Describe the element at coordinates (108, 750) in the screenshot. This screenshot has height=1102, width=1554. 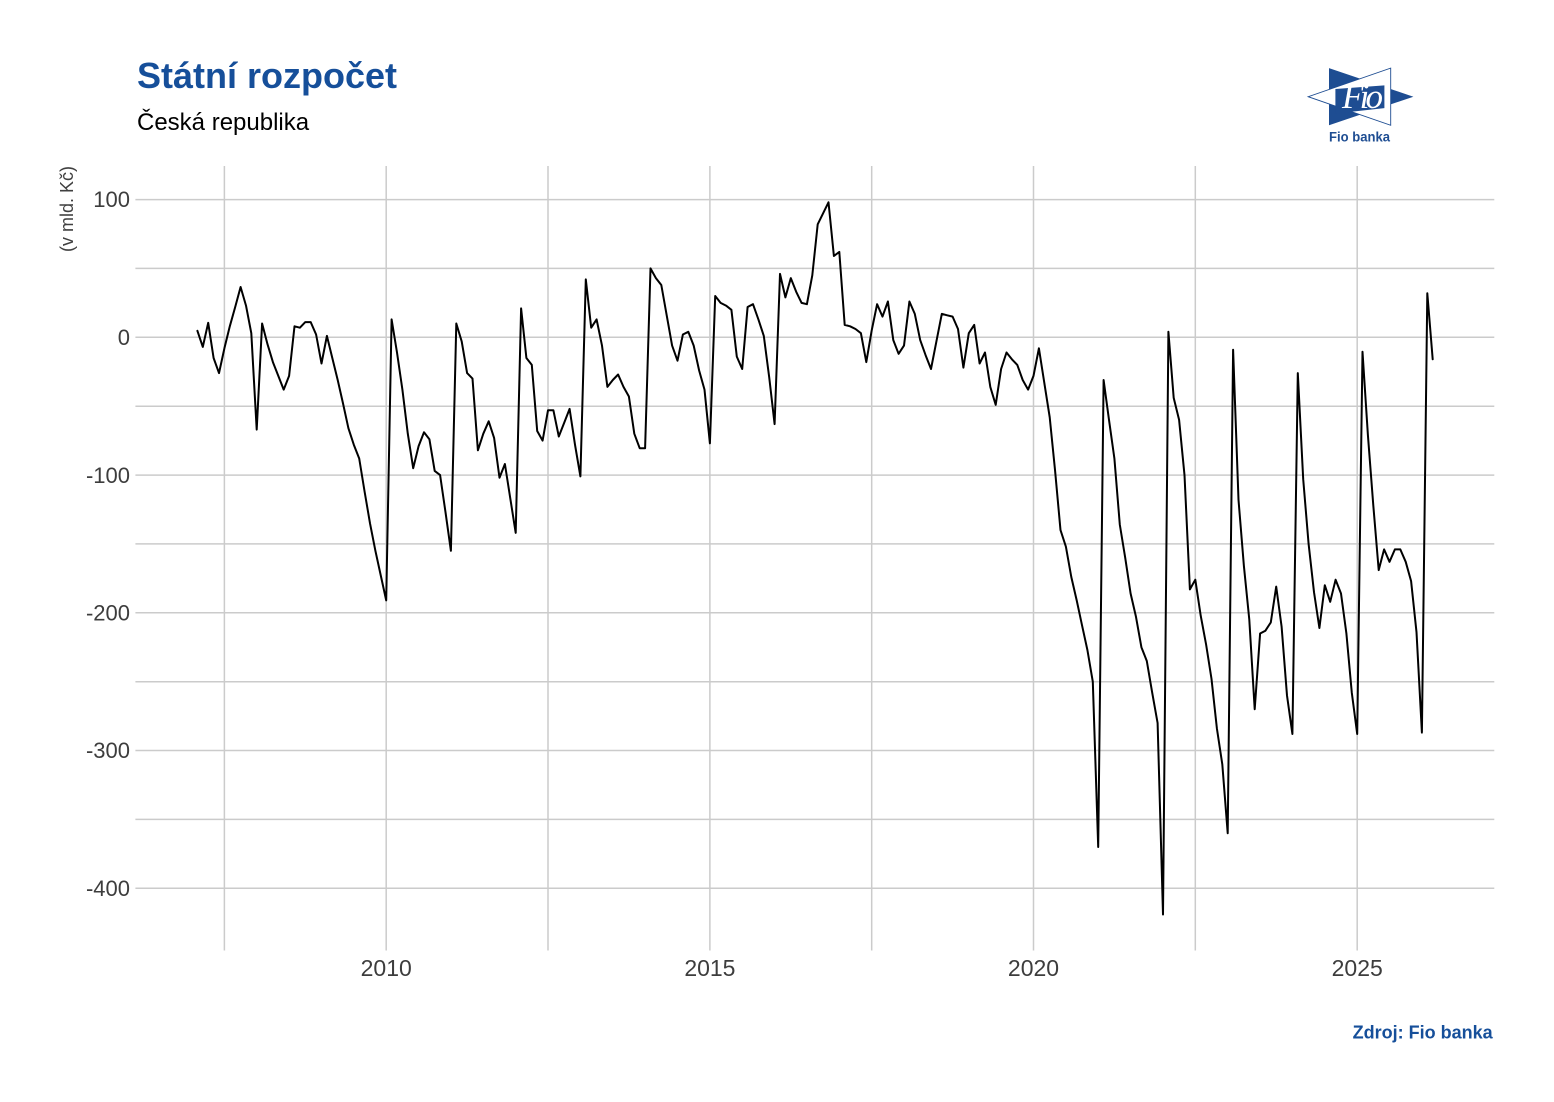
I see `svg-text: -300` at that location.